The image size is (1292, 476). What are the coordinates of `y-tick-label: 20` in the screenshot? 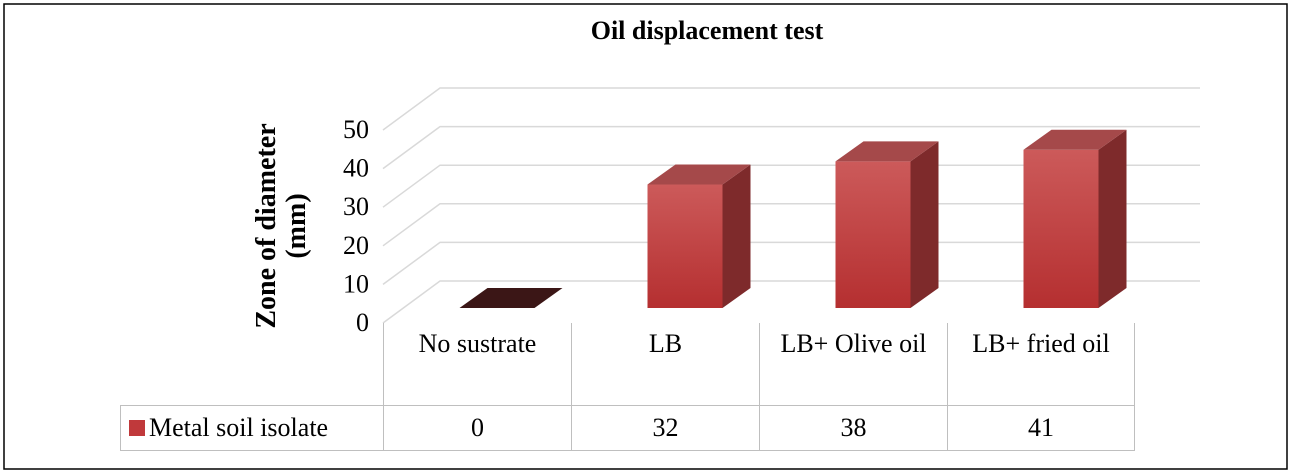 It's located at (356, 245).